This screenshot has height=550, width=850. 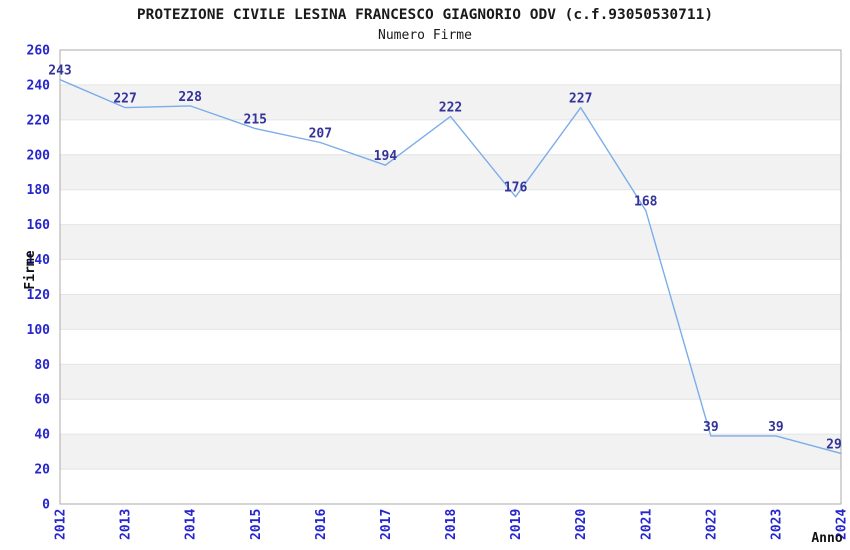 I want to click on x-tick-label: 2021, so click(x=646, y=524).